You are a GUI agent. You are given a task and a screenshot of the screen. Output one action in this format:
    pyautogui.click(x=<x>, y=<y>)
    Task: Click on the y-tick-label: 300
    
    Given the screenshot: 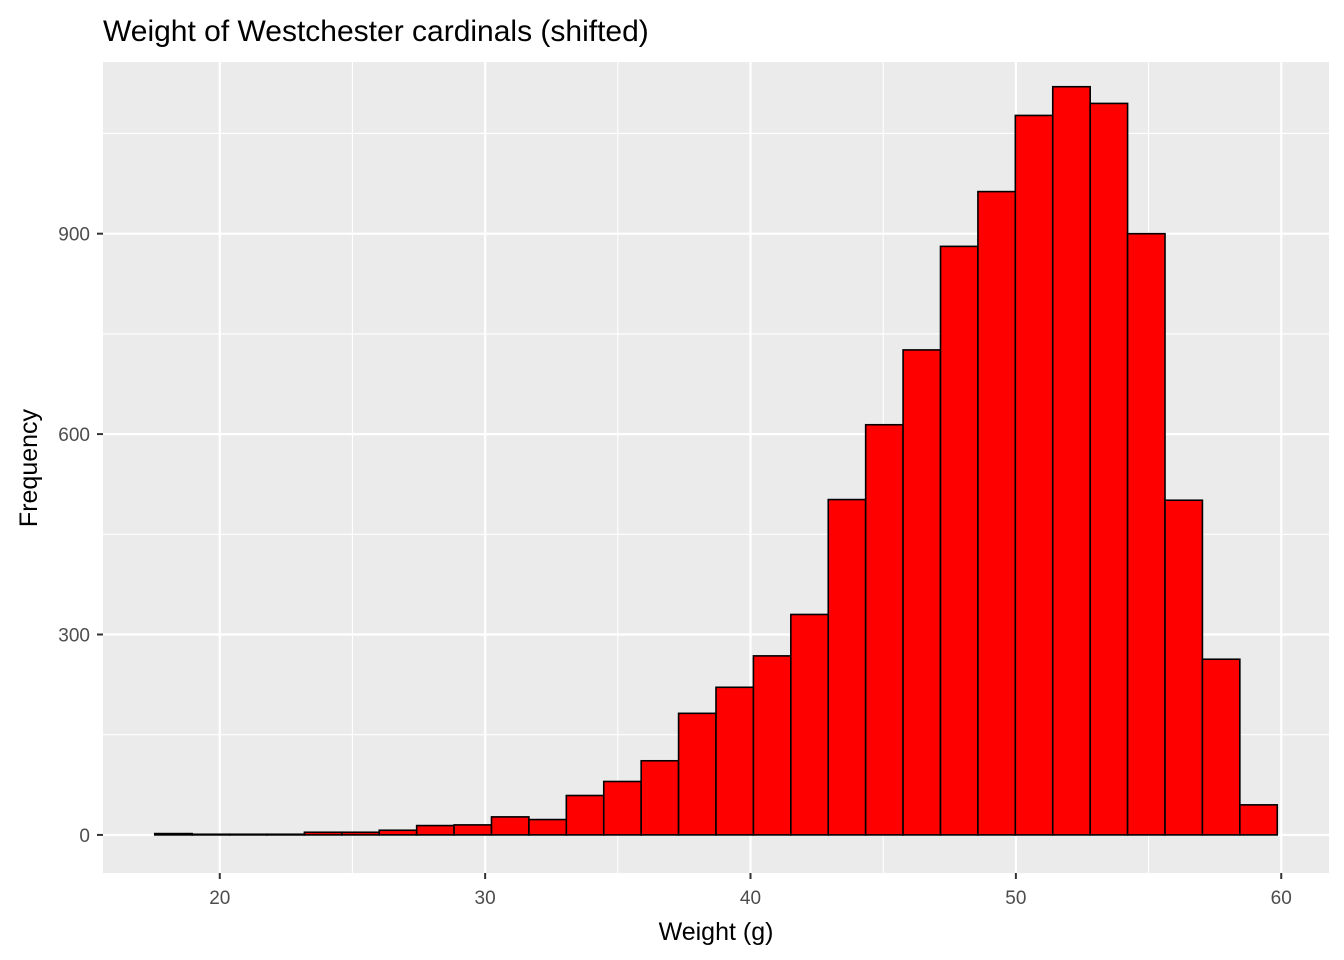 What is the action you would take?
    pyautogui.click(x=74, y=636)
    